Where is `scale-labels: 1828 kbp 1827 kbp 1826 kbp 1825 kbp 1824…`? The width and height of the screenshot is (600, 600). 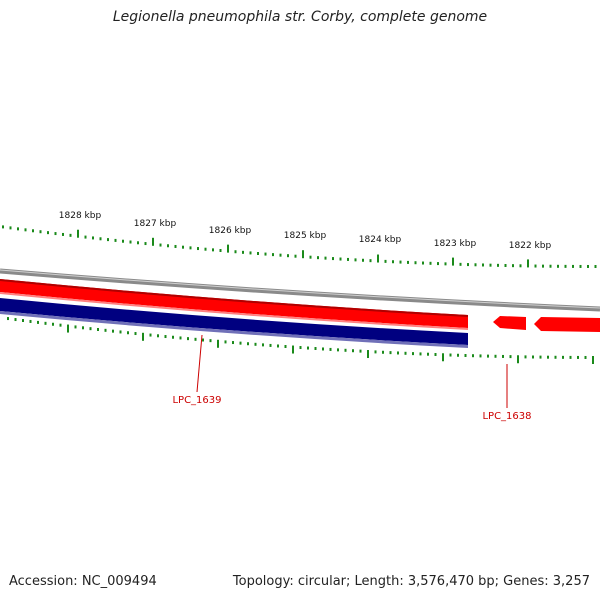
scale-labels: 1828 kbp 1827 kbp 1826 kbp 1825 kbp 1824… is located at coordinates (305, 231).